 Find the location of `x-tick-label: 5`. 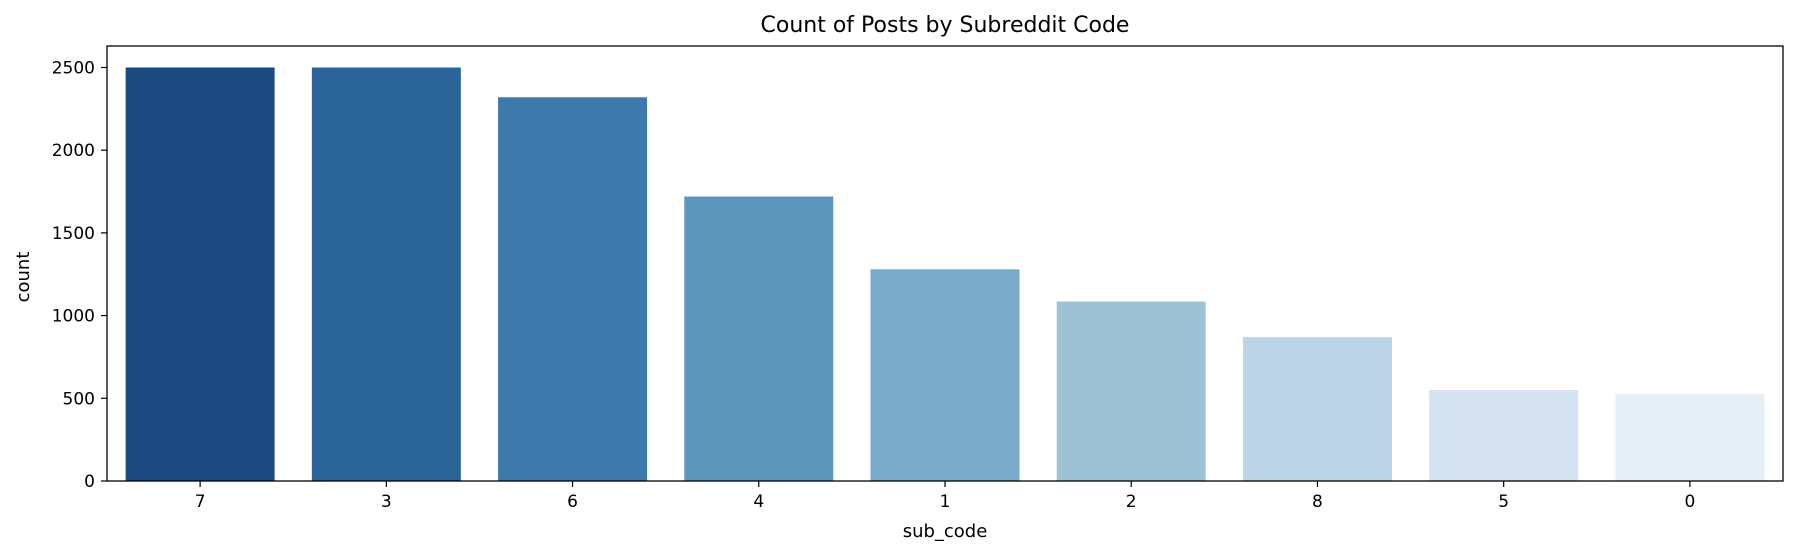

x-tick-label: 5 is located at coordinates (1503, 502).